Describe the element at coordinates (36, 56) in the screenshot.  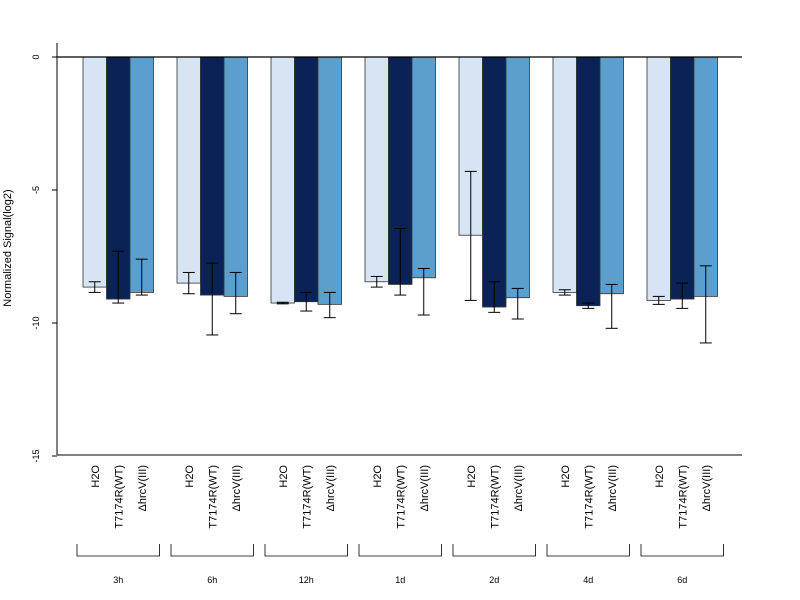
I see `y-tick-label: 0` at that location.